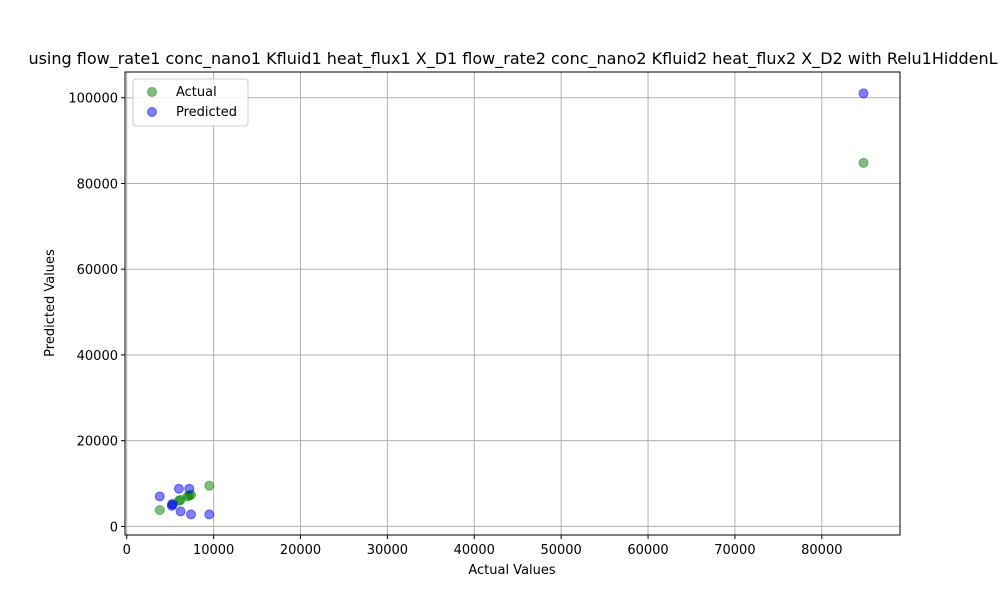 The width and height of the screenshot is (1000, 600). What do you see at coordinates (512, 570) in the screenshot?
I see `x-axis-label: Actual Values` at bounding box center [512, 570].